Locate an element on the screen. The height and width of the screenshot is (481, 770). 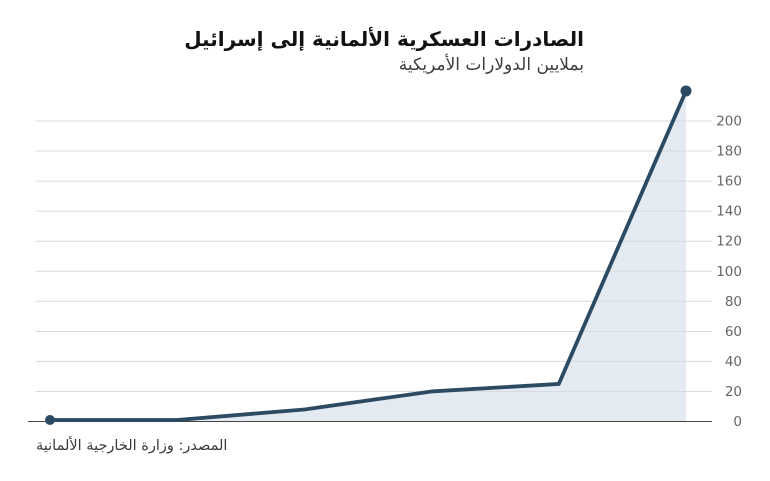
y-tick-label: 40 is located at coordinates (733, 362).